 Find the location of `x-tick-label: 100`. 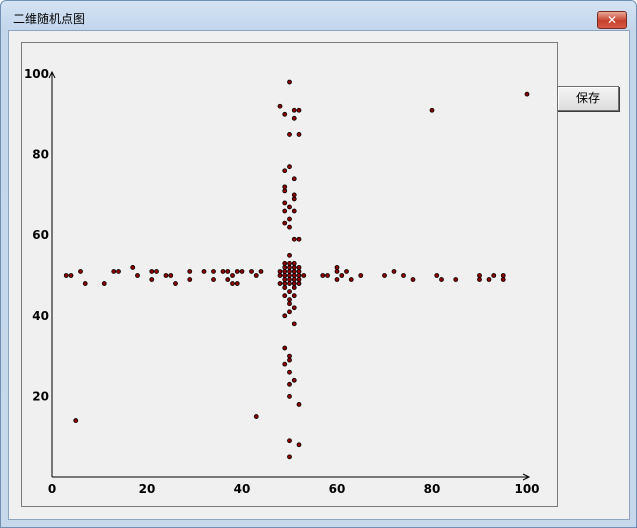

x-tick-label: 100 is located at coordinates (526, 489).